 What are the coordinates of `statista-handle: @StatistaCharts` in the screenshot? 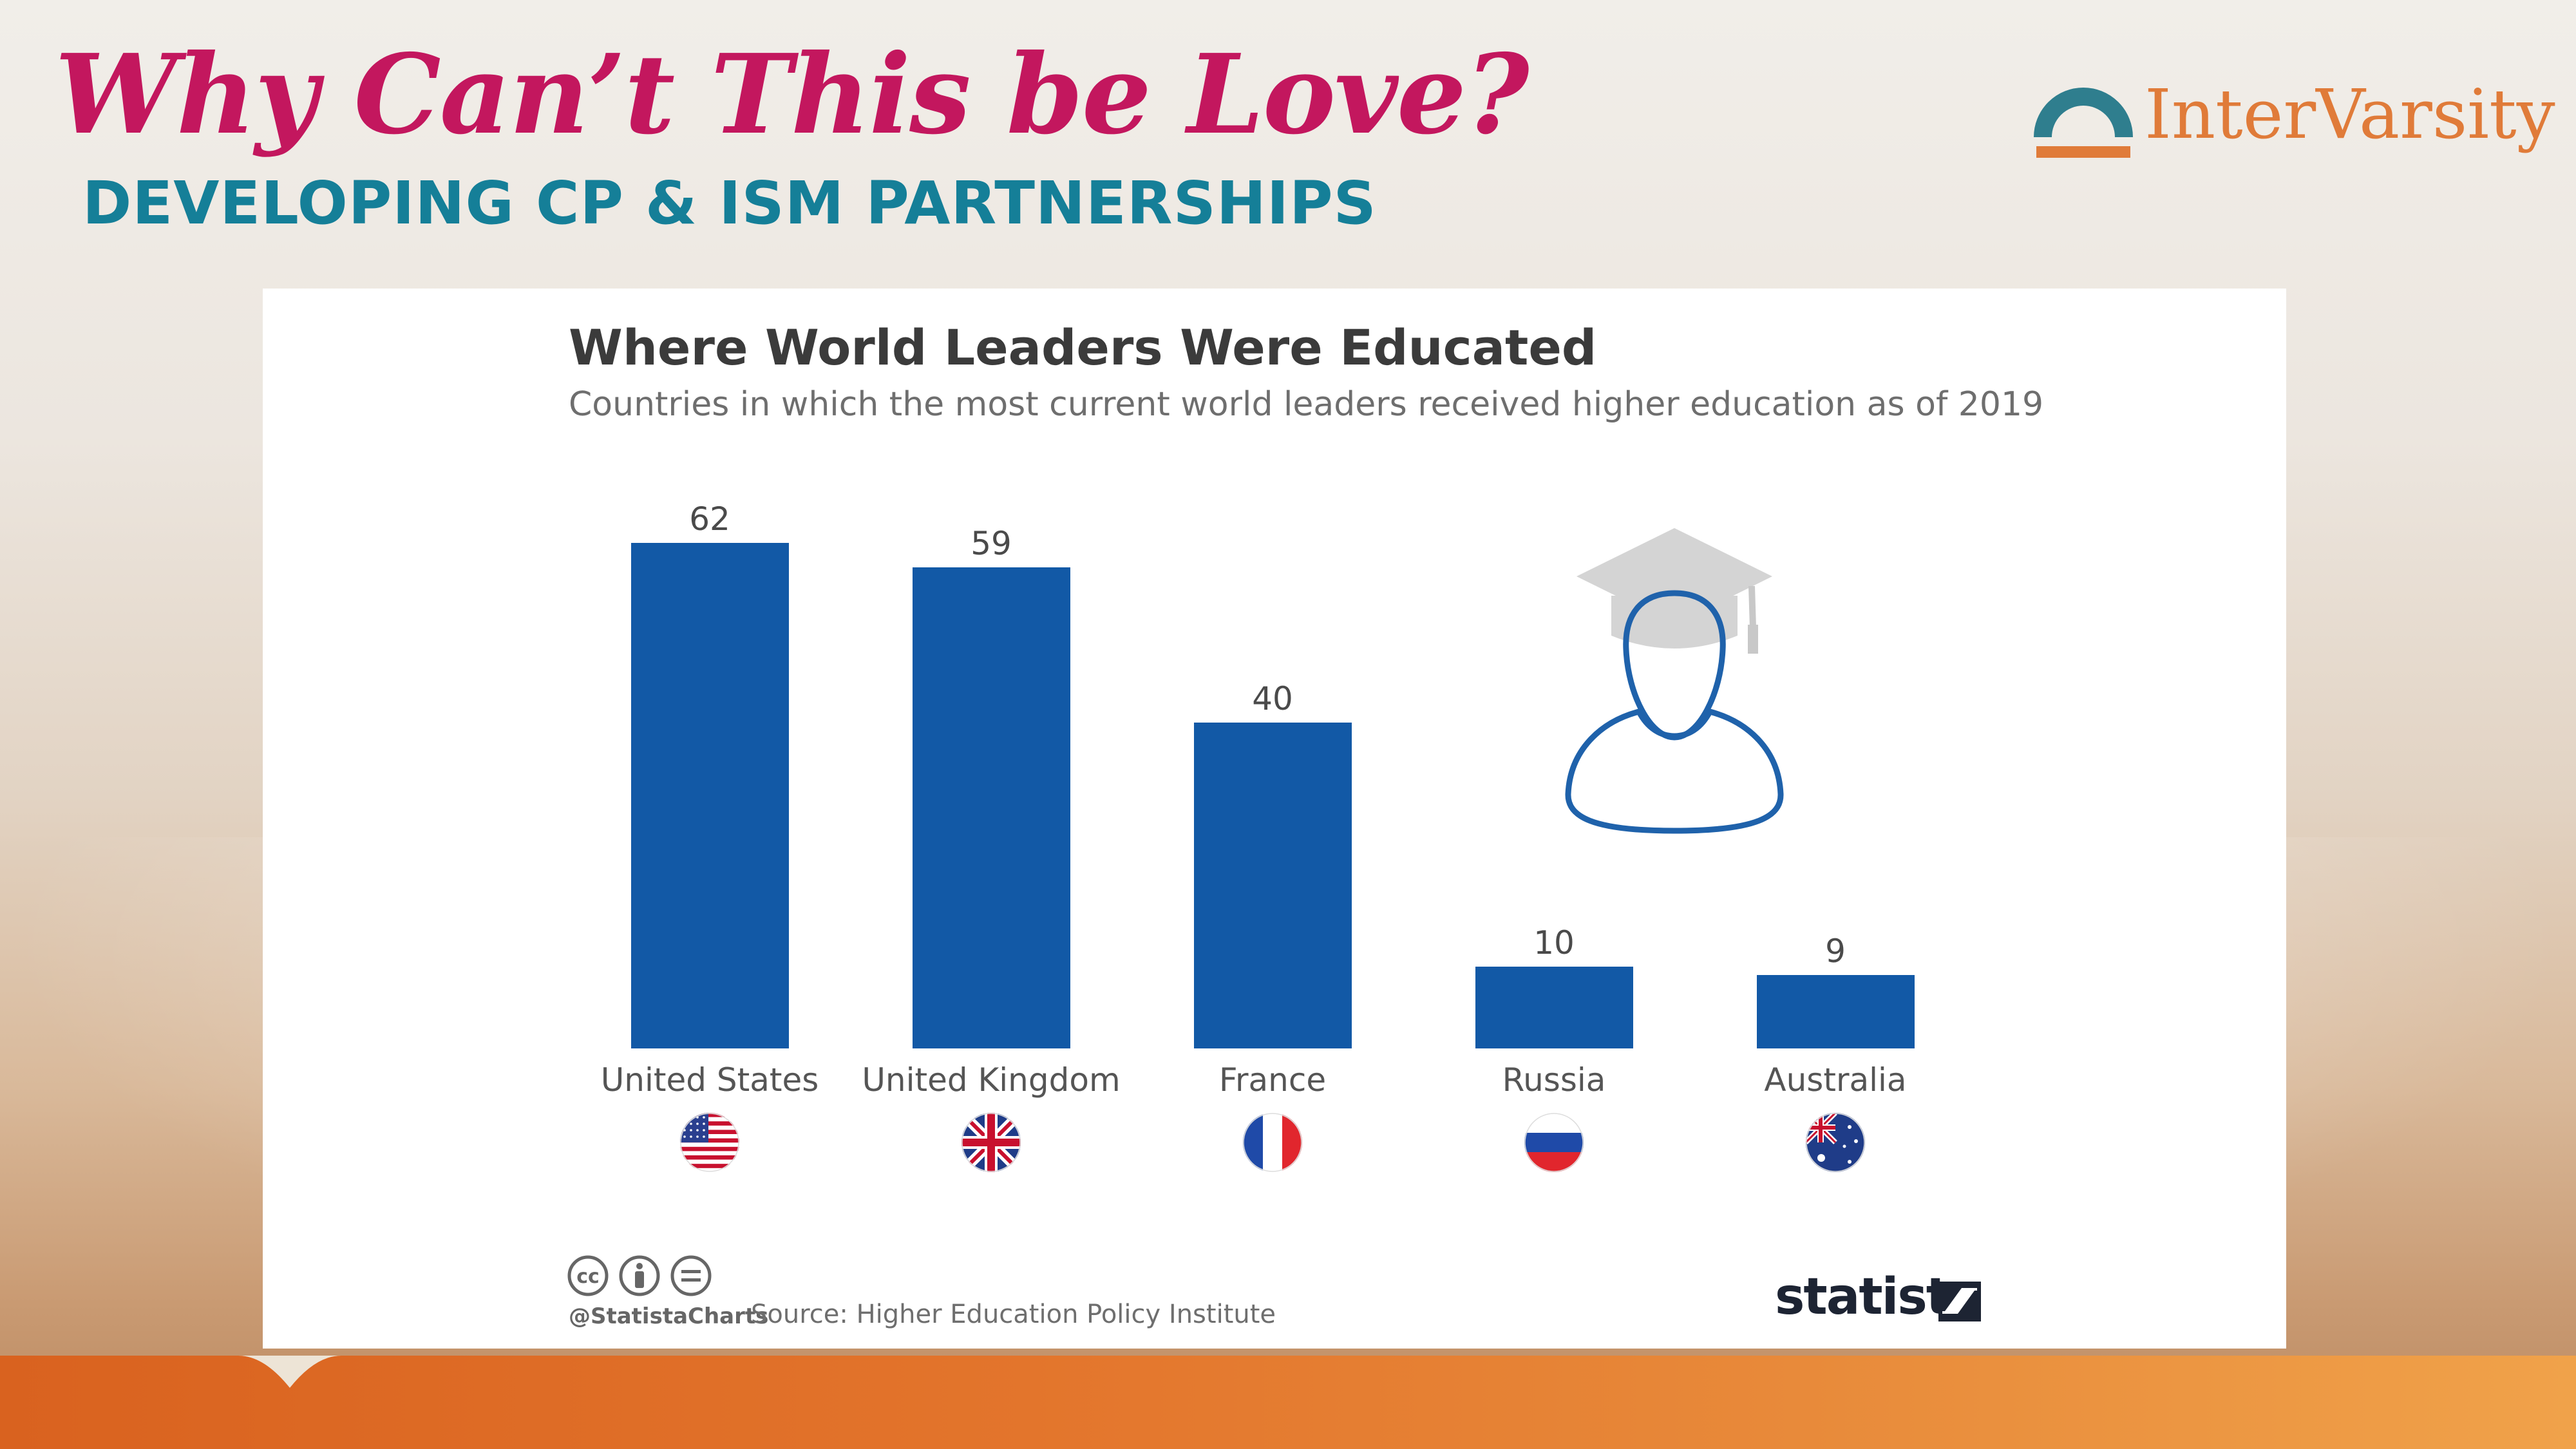 It's located at (669, 1316).